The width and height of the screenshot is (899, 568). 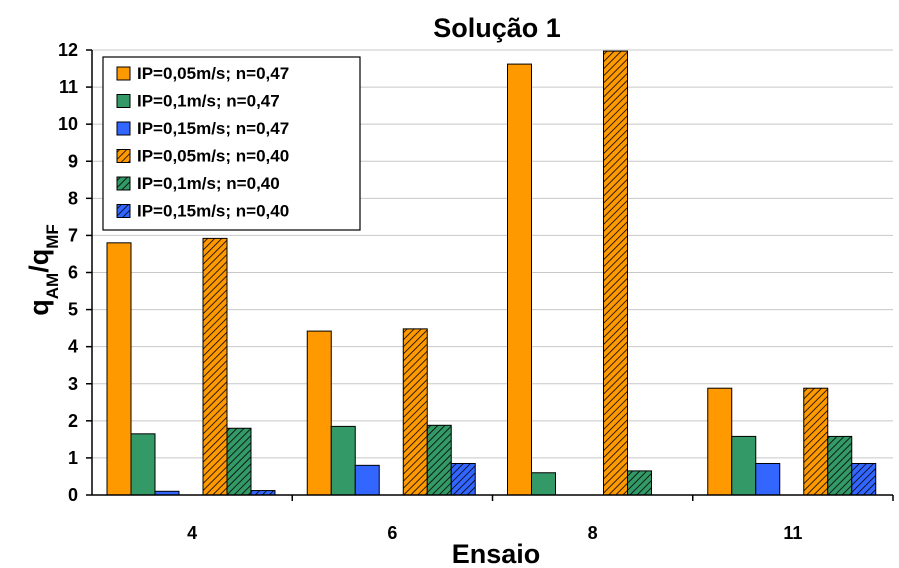 What do you see at coordinates (213, 73) in the screenshot?
I see `legend-label: IP=0,05m/s; n=0,47` at bounding box center [213, 73].